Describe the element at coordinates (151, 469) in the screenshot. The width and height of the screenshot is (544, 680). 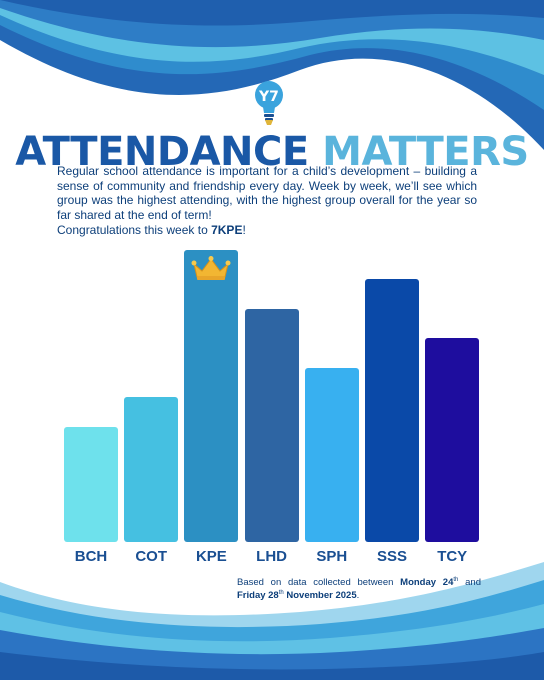
I see `bar-cot` at that location.